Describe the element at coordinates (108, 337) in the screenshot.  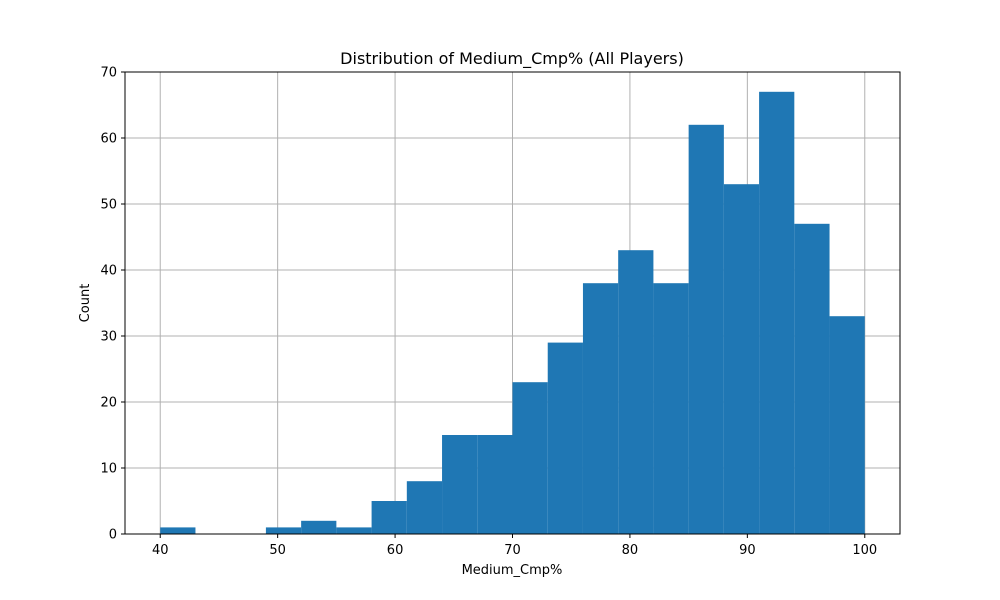
I see `y-tick-label: 30` at that location.